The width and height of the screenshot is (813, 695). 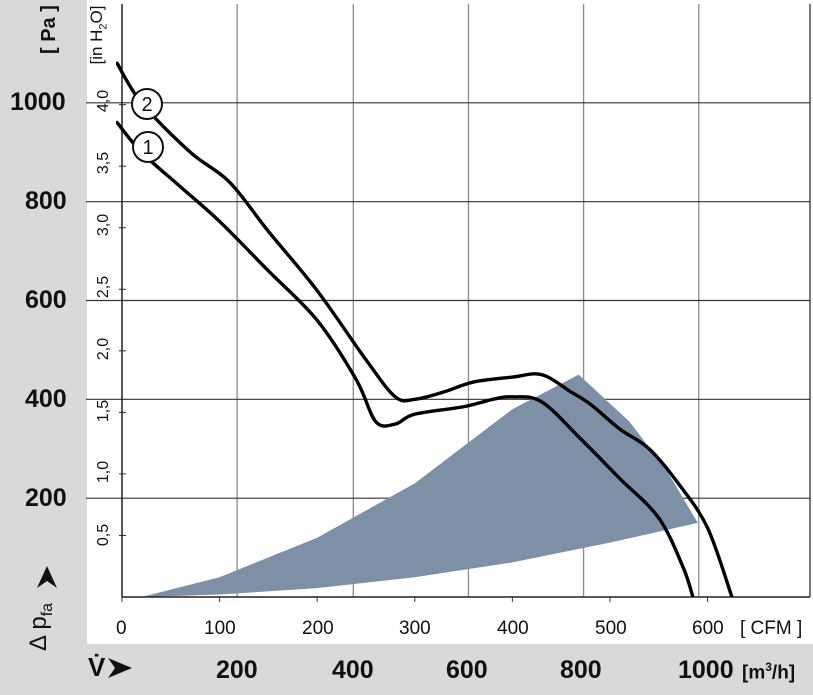 What do you see at coordinates (46, 201) in the screenshot?
I see `pa-tick-label: 800` at bounding box center [46, 201].